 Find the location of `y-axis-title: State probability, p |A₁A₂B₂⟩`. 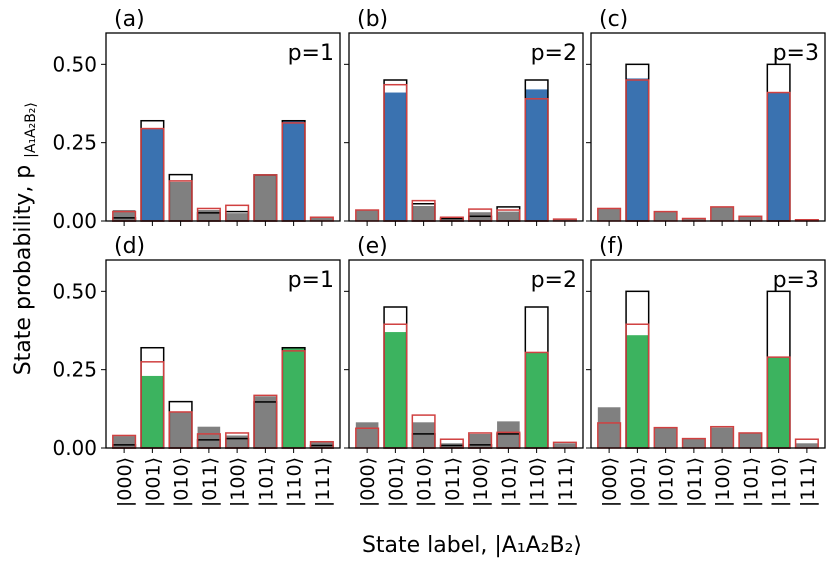

y-axis-title: State probability, p |A₁A₂B₂⟩ is located at coordinates (25, 238).